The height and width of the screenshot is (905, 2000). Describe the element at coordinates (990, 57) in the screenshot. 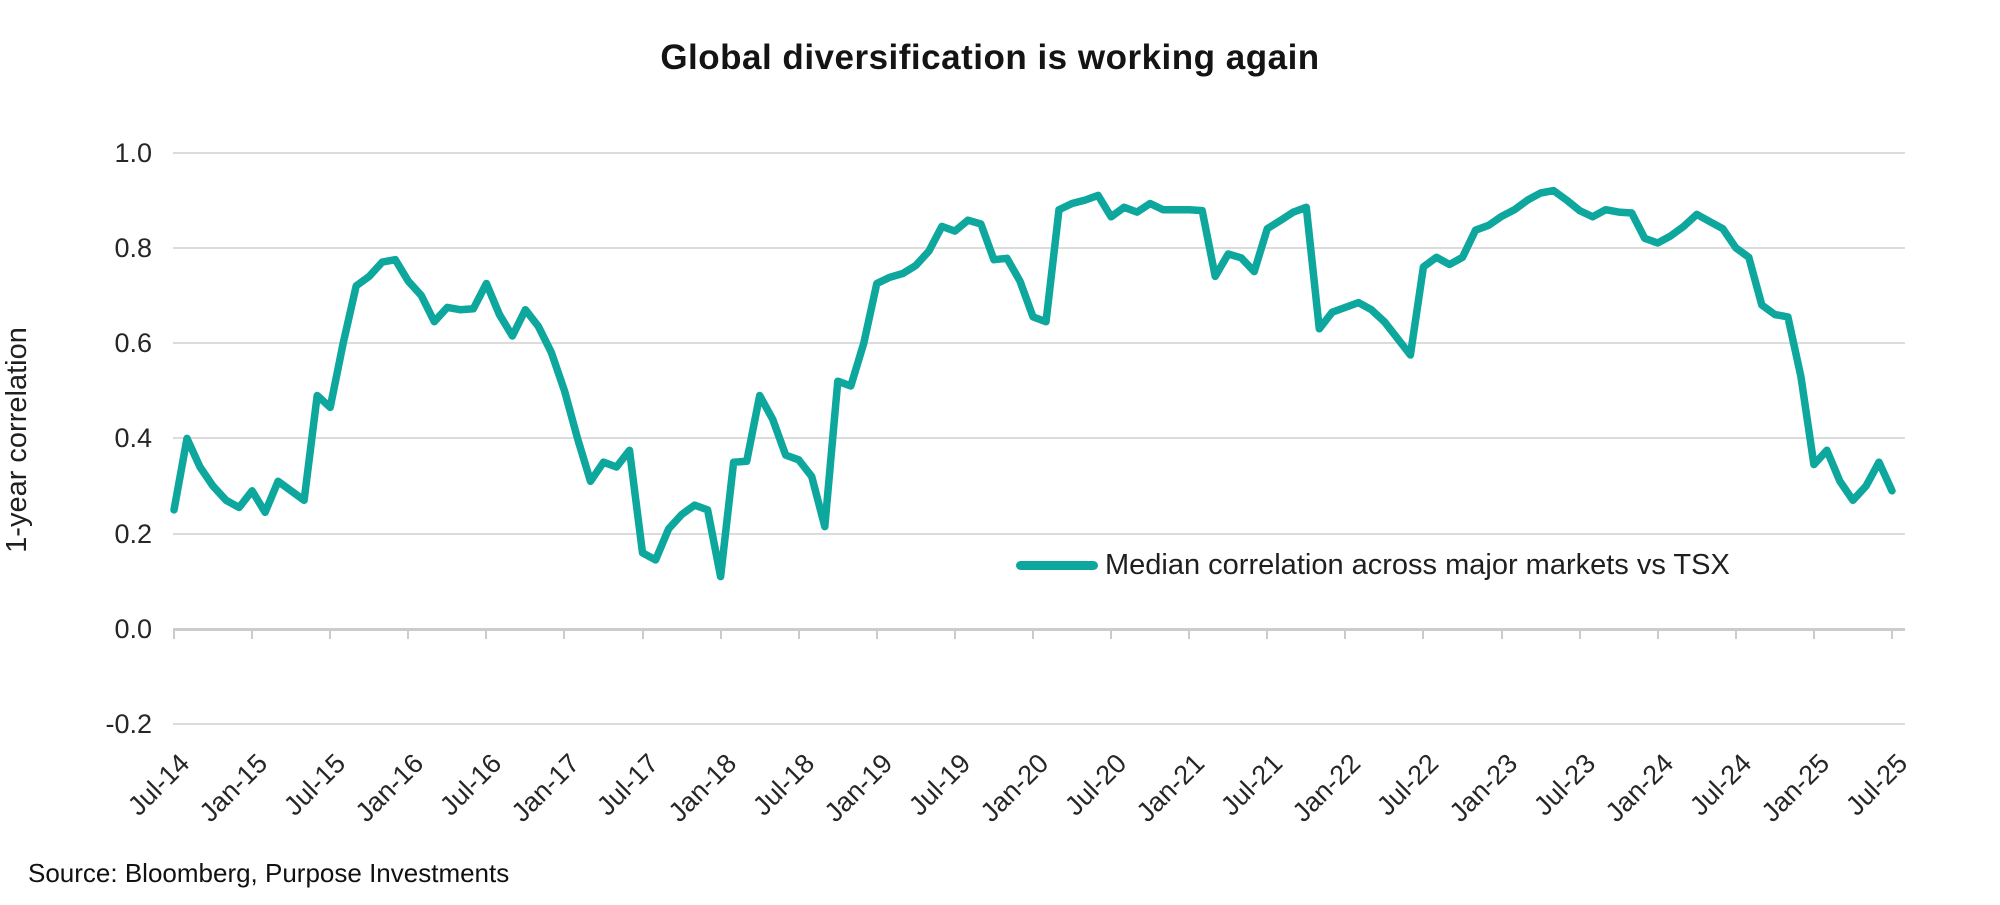

I see `chart-title: Global diversification is working again` at that location.